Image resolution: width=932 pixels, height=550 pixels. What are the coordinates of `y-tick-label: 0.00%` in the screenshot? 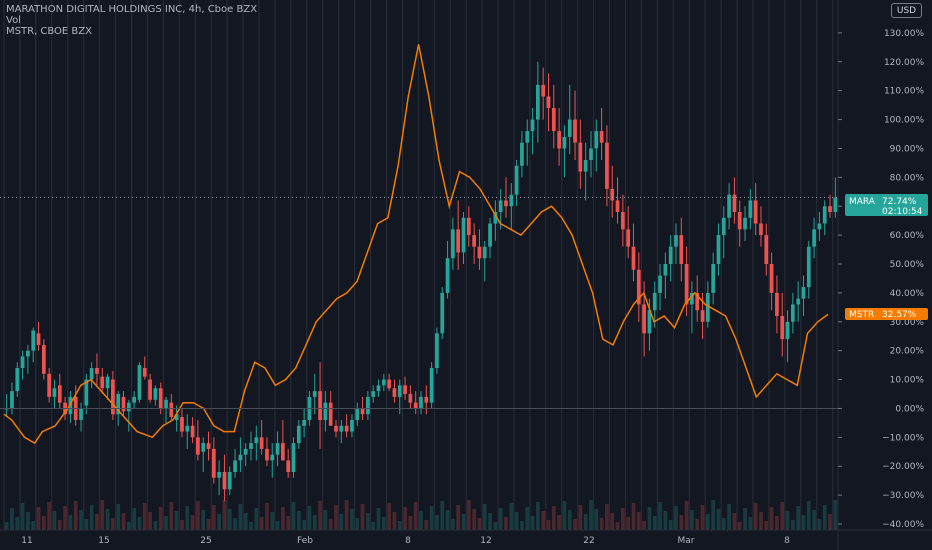 It's located at (909, 409).